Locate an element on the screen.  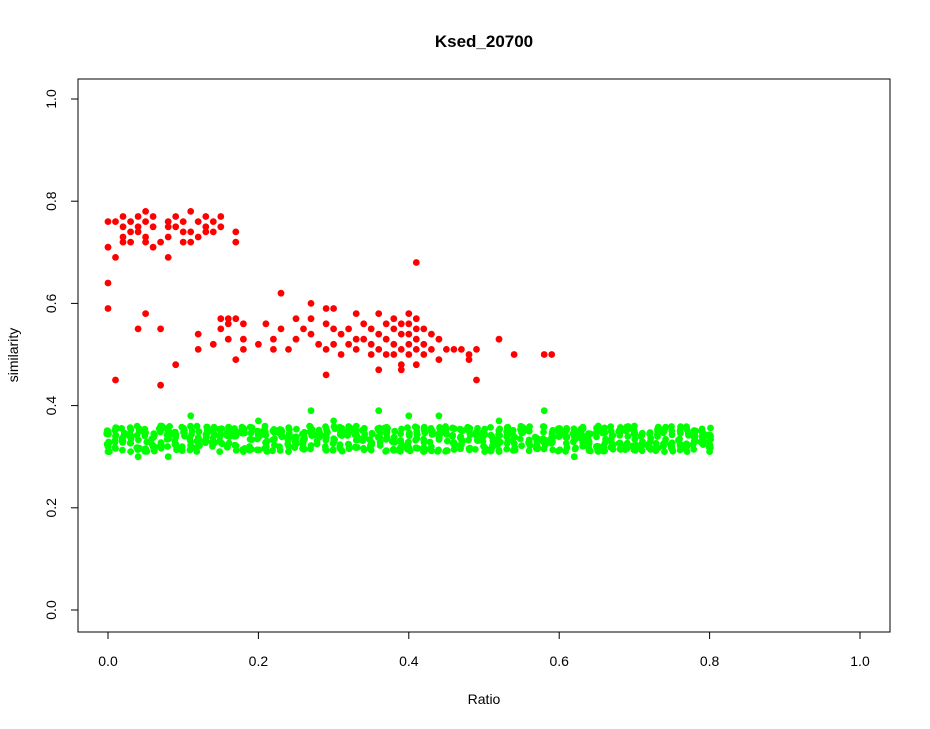
chart-title: Ksed_20700 is located at coordinates (484, 41).